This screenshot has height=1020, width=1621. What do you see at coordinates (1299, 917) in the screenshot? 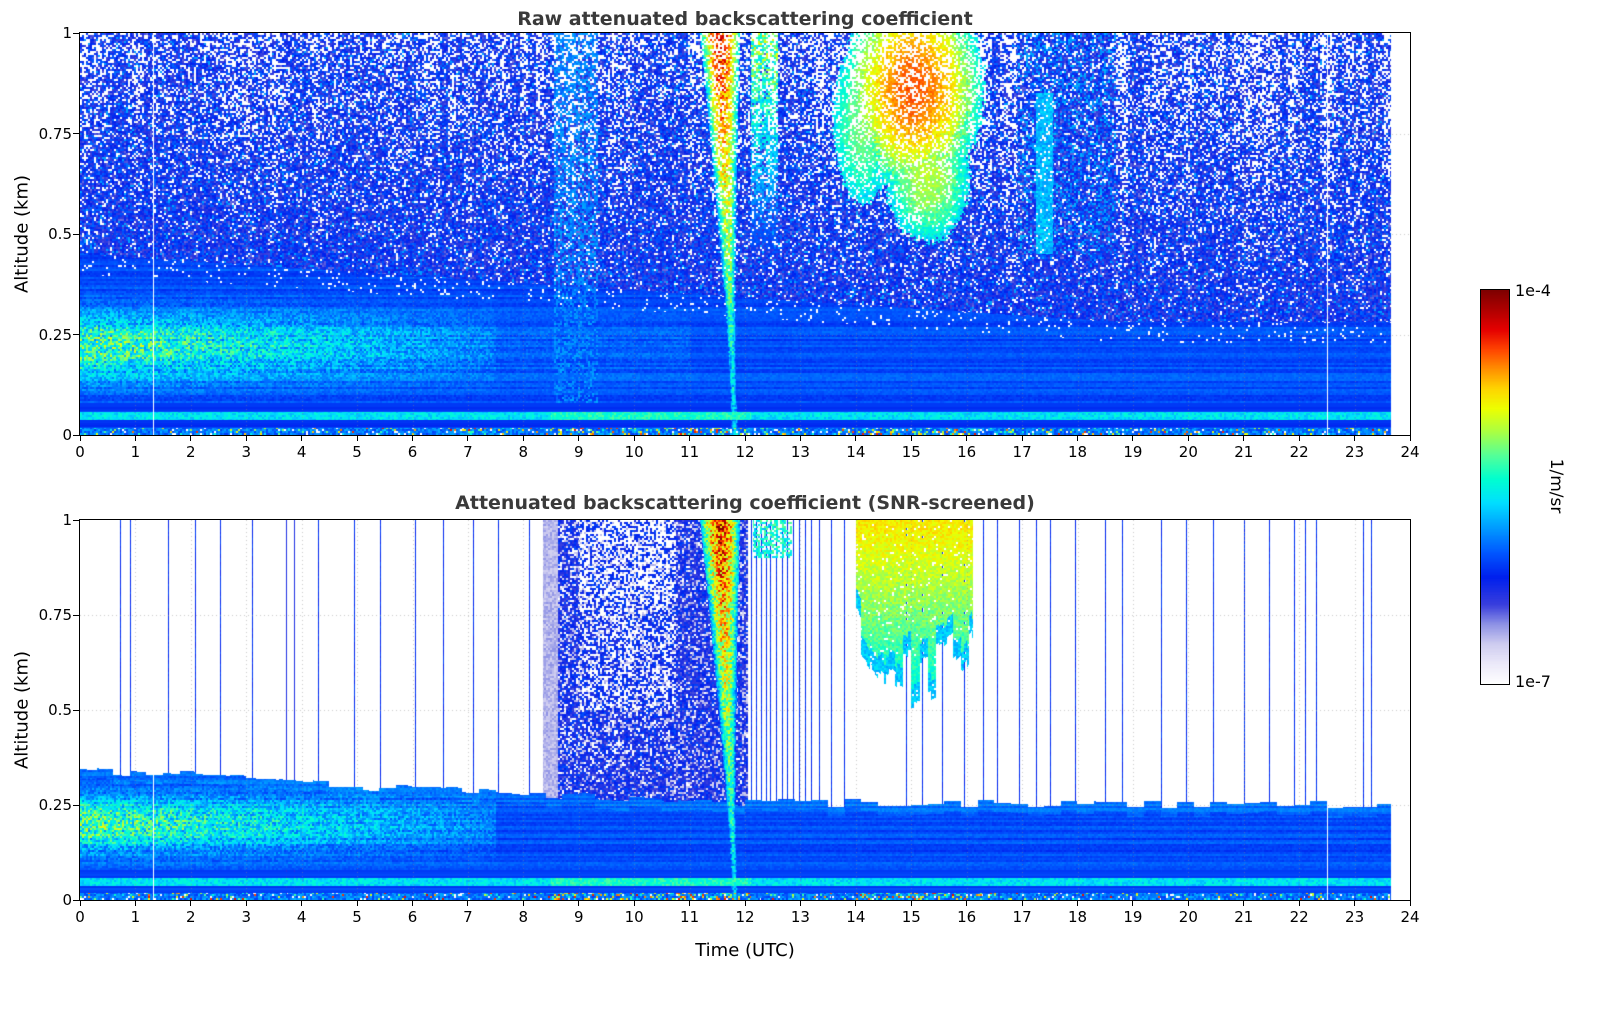
I see `x-tick-label: 22` at bounding box center [1299, 917].